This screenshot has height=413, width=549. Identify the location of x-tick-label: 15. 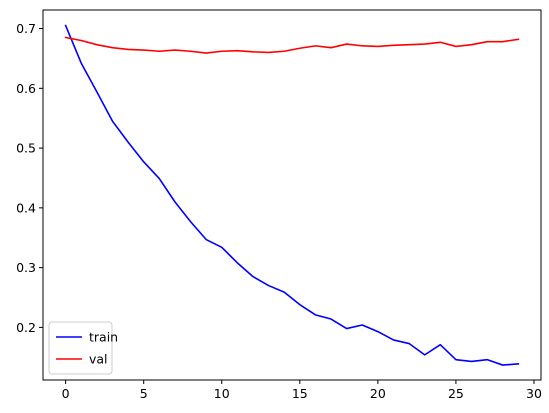
(300, 393).